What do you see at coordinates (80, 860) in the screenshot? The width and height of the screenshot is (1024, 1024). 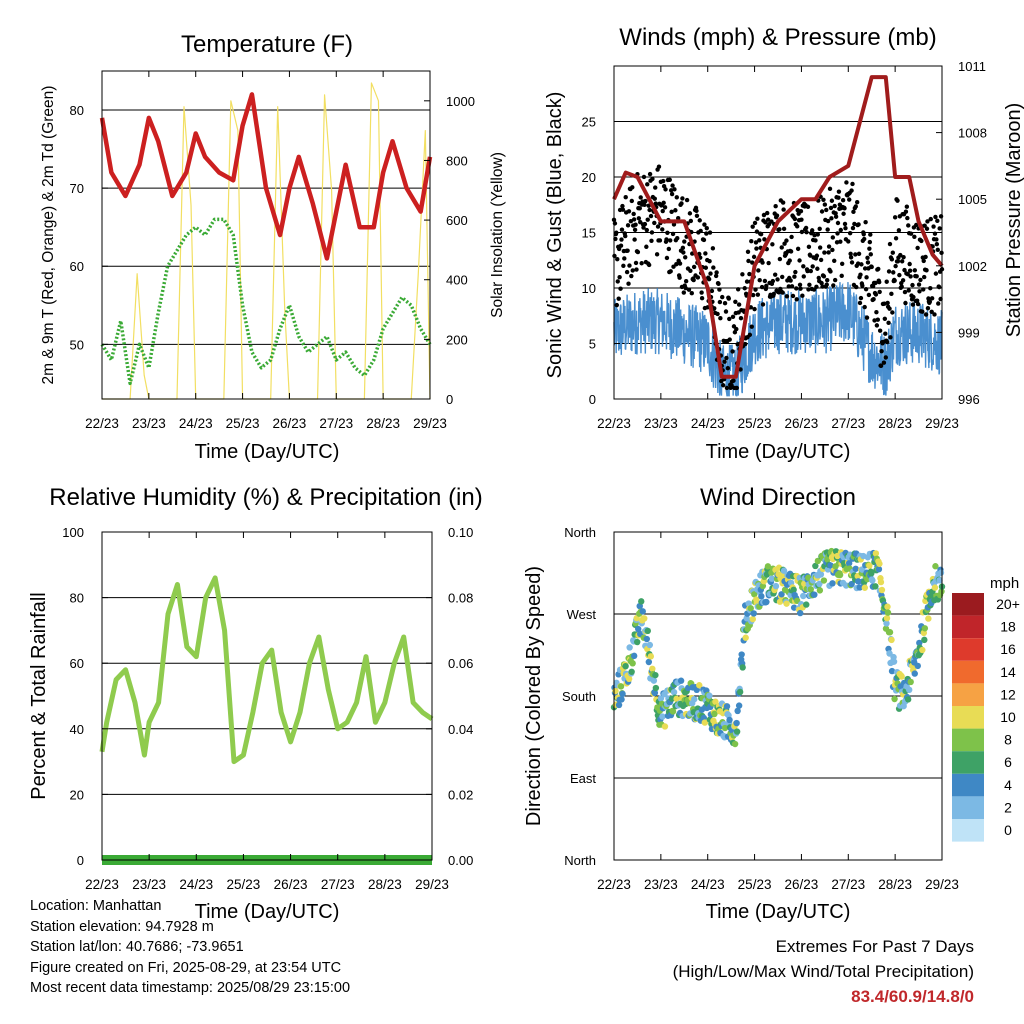 I see `y-tick-label: 0` at bounding box center [80, 860].